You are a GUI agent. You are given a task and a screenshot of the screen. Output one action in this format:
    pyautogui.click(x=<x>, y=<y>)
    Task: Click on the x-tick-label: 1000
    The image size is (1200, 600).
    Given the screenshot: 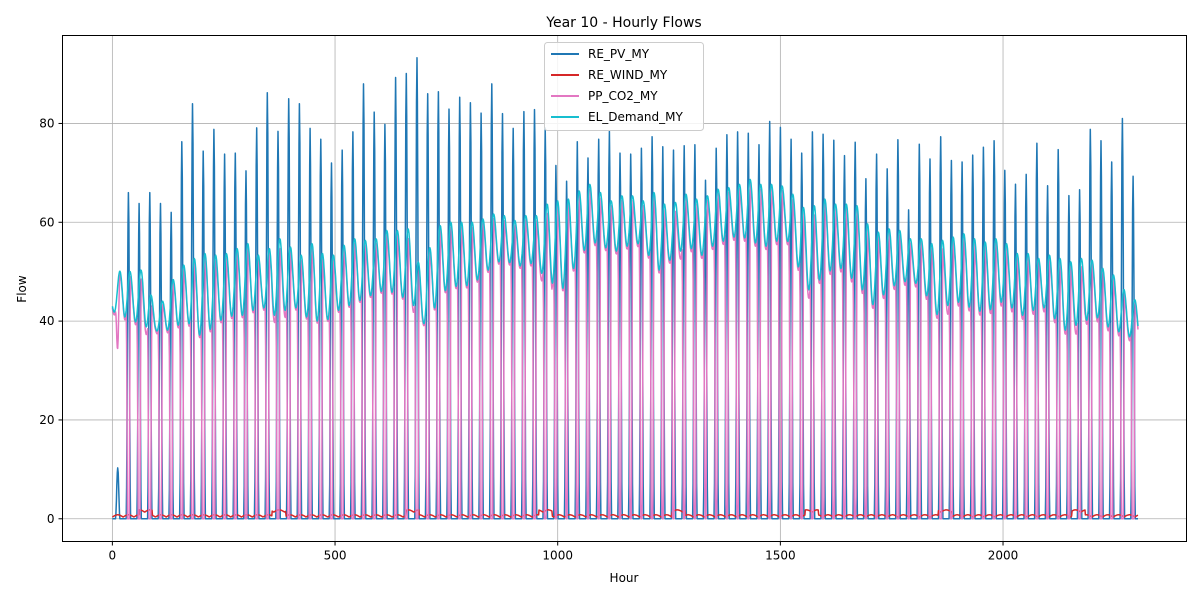 What is the action you would take?
    pyautogui.click(x=557, y=556)
    